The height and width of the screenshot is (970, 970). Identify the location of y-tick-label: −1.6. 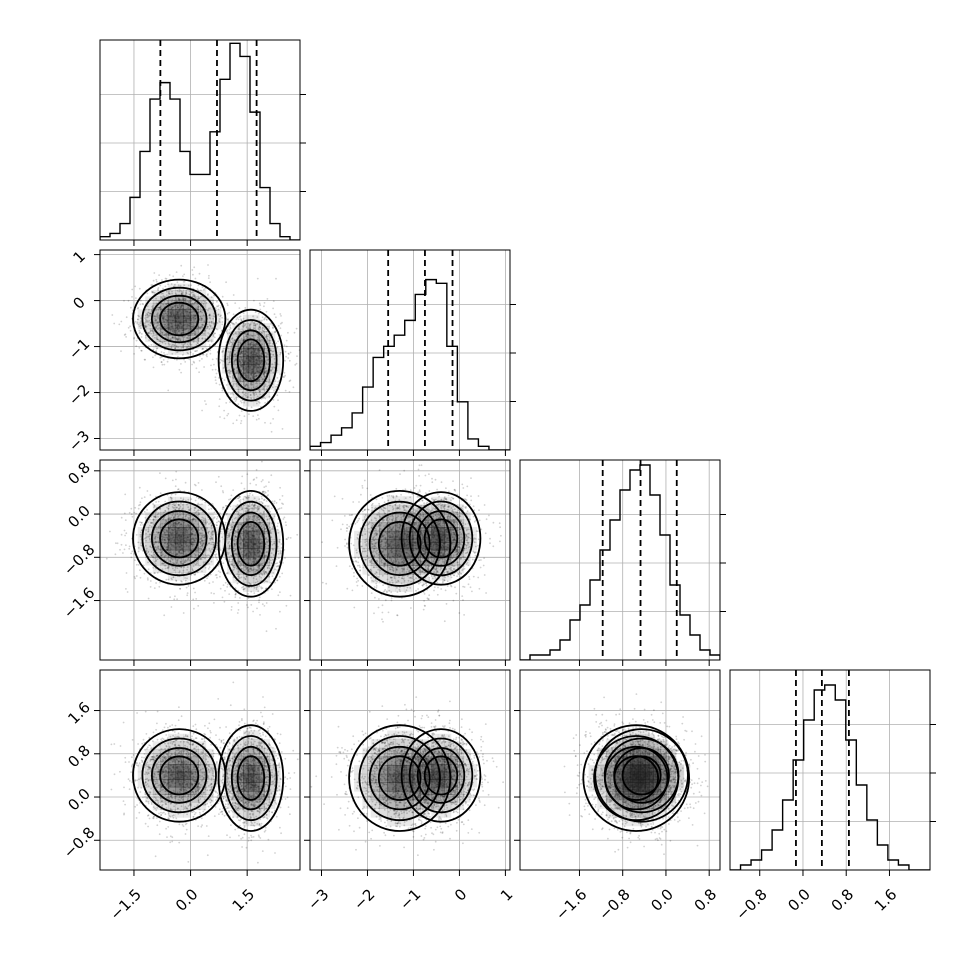
(79, 603).